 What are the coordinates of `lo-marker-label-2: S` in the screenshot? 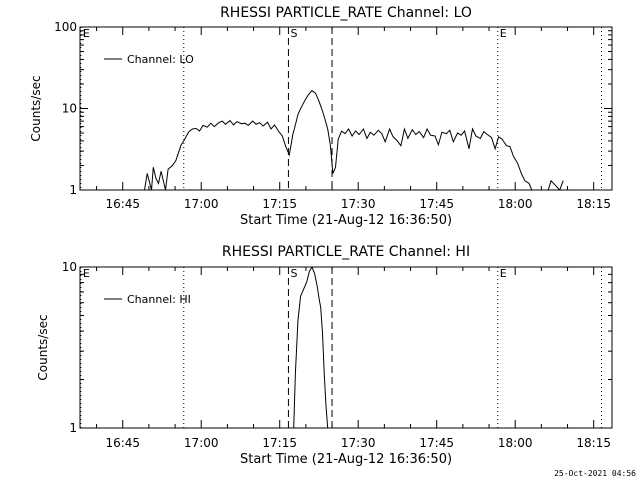 It's located at (293, 33).